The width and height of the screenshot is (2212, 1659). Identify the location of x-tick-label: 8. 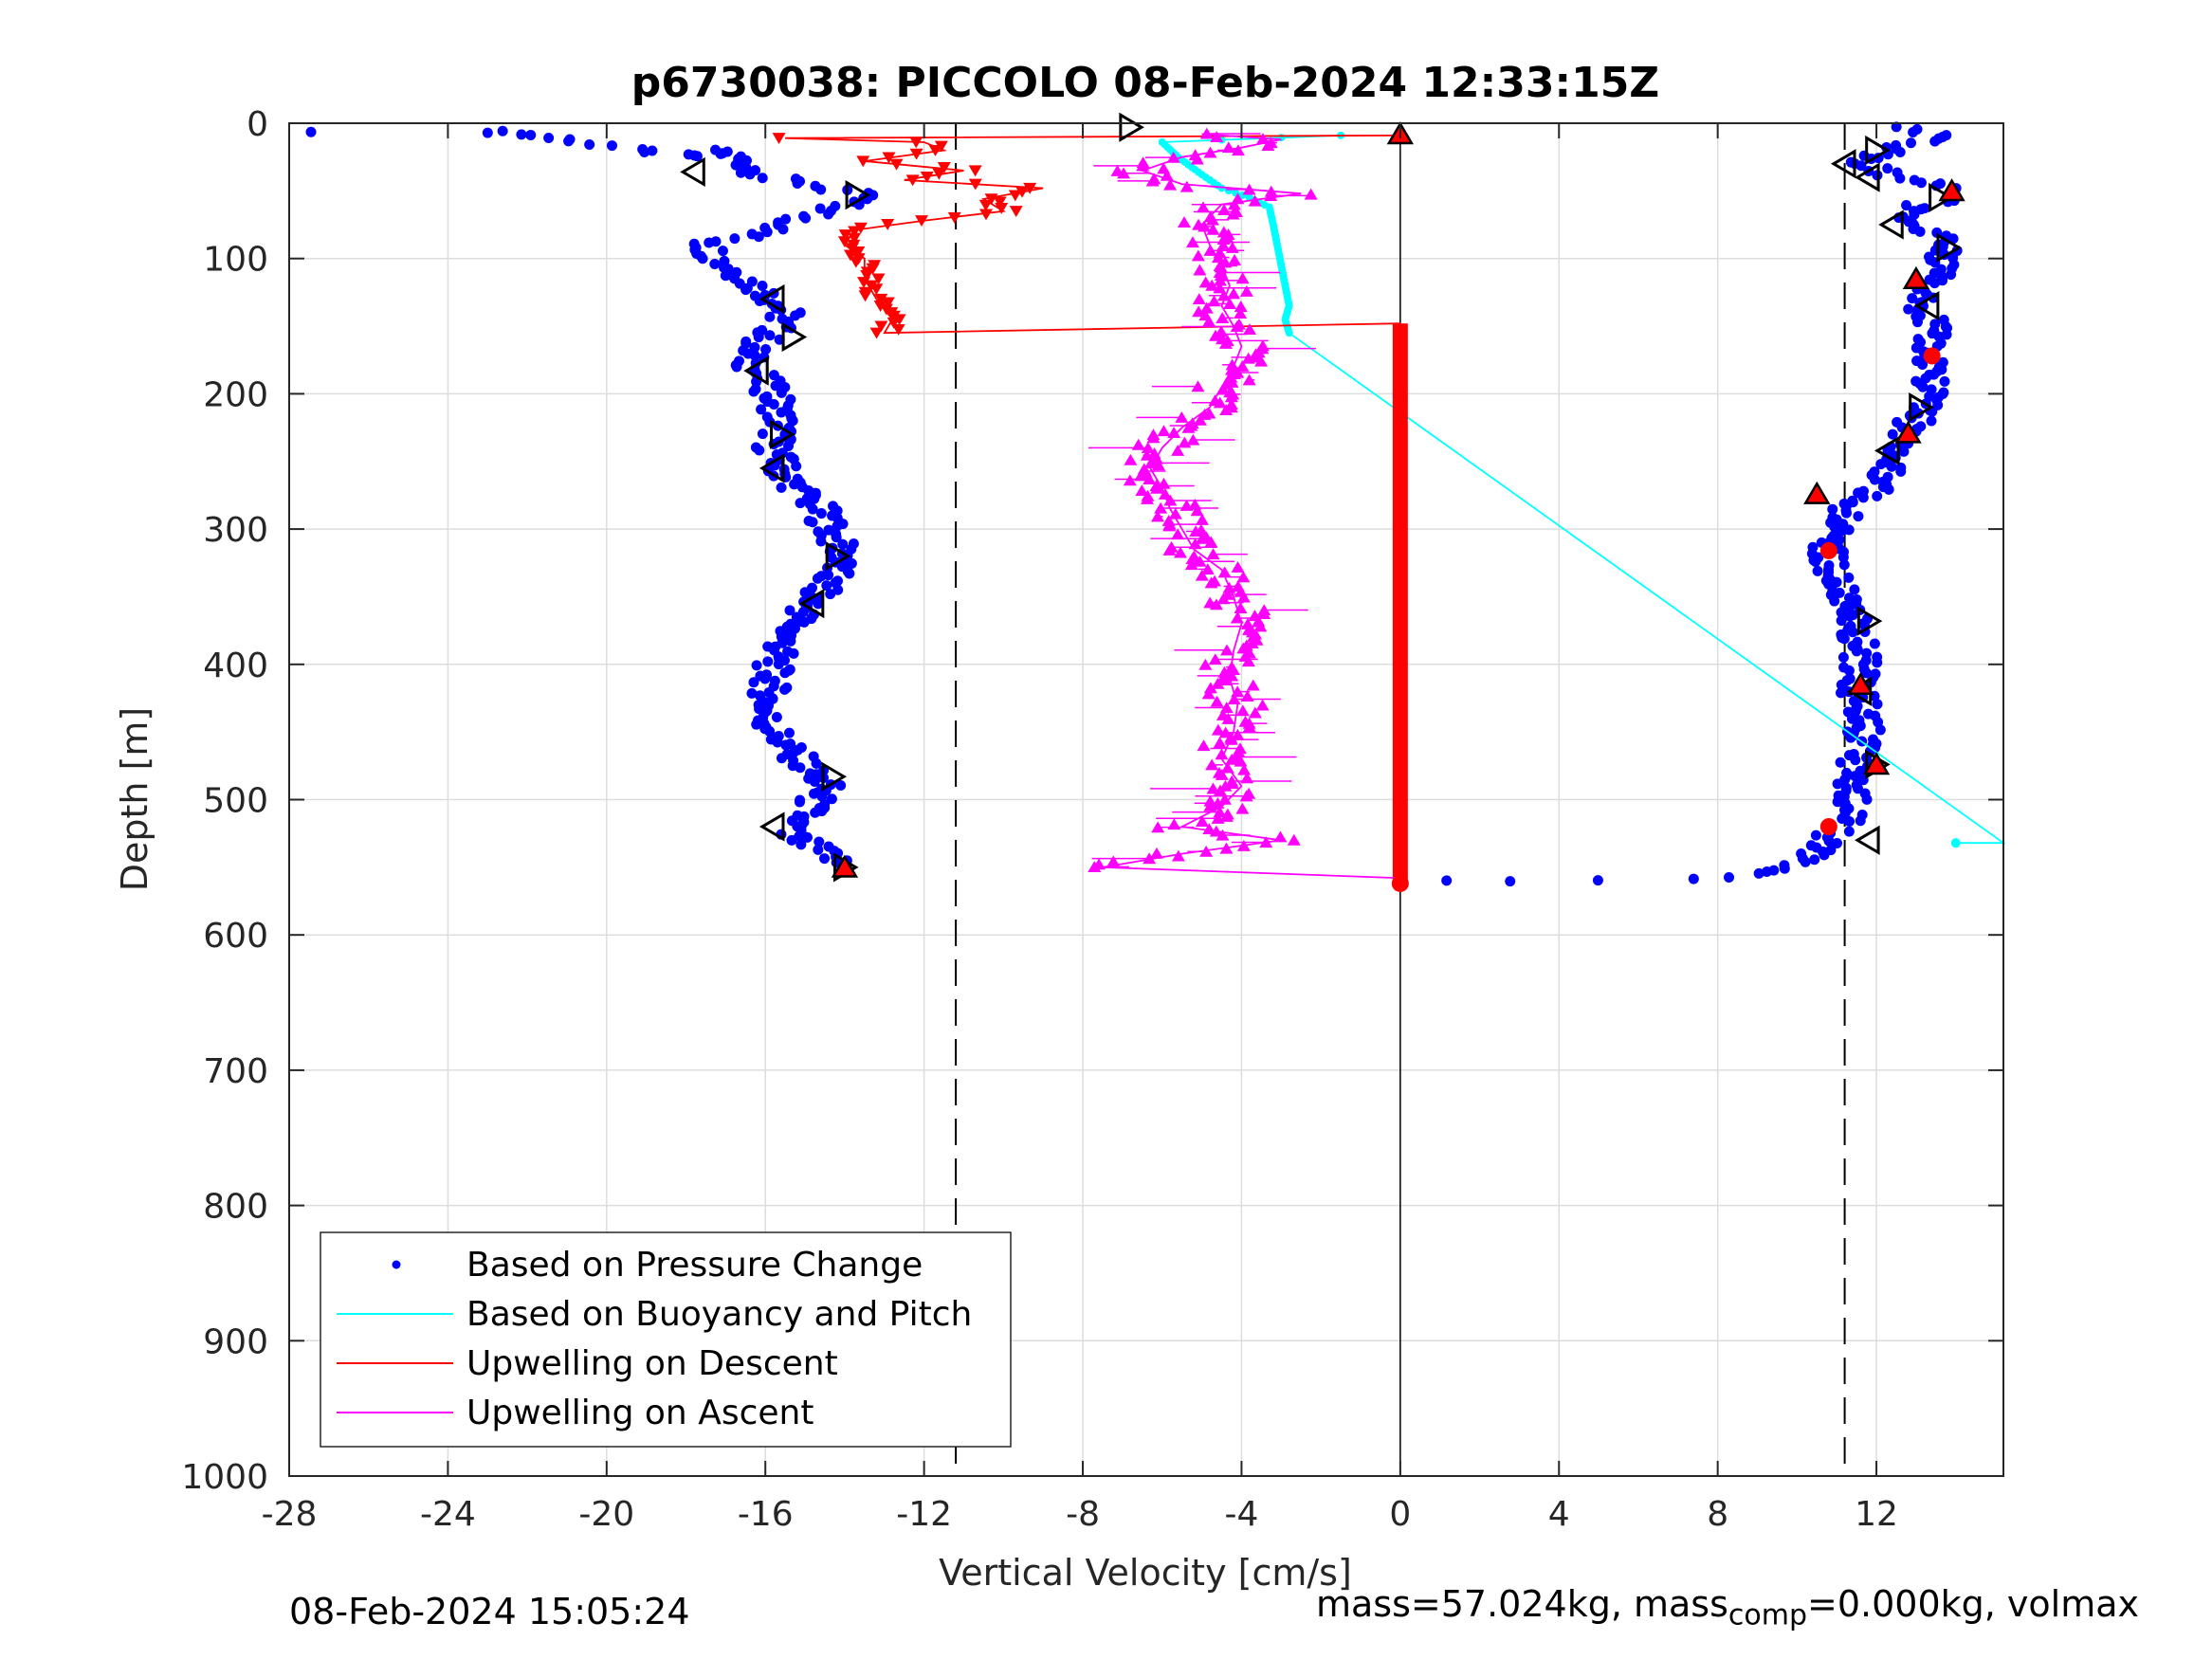
(1717, 1514).